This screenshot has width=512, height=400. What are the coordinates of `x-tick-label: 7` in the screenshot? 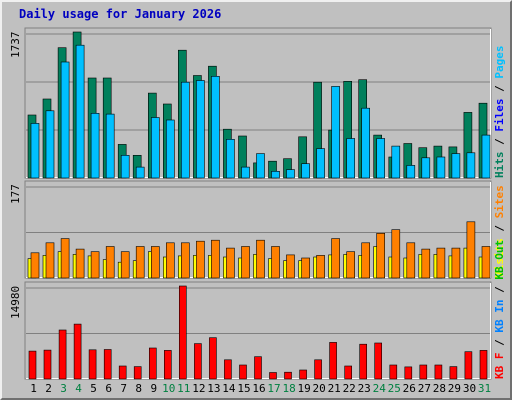 It's located at (123, 388).